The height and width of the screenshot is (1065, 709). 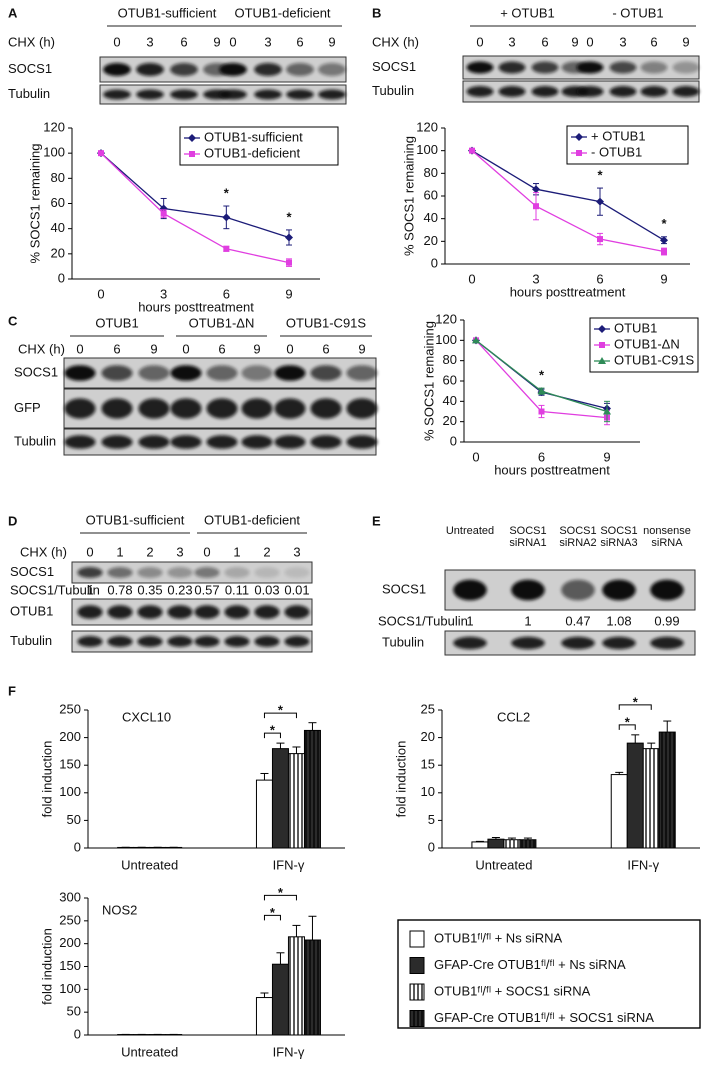 What do you see at coordinates (54, 126) in the screenshot?
I see `y-tick-label: 120` at bounding box center [54, 126].